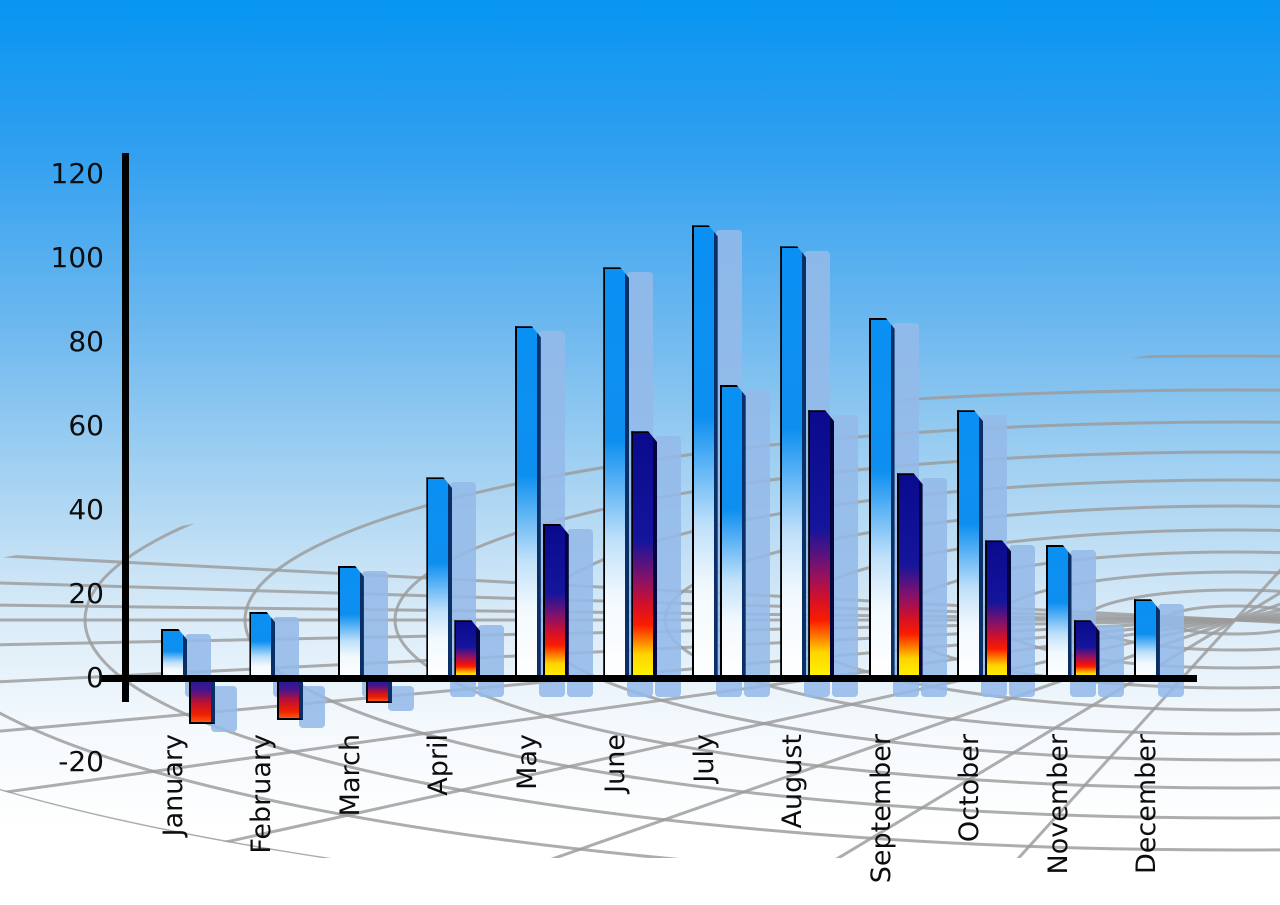  Describe the element at coordinates (312, 707) in the screenshot. I see `bar-shadow-february-secondary` at that location.